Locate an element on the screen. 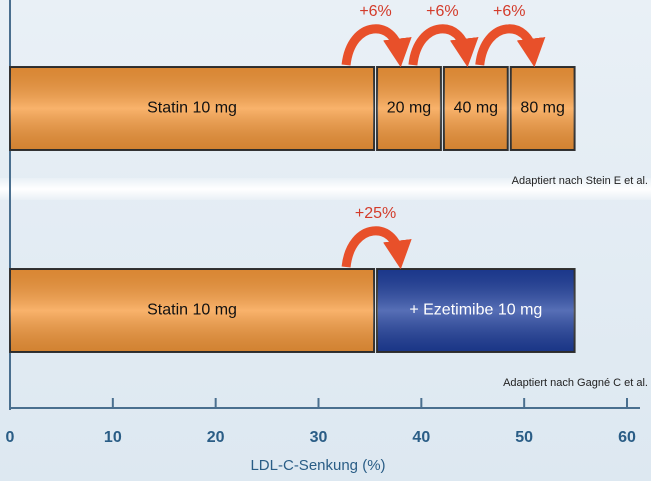 This screenshot has width=651, height=481. x-tick-label: 10 is located at coordinates (113, 437).